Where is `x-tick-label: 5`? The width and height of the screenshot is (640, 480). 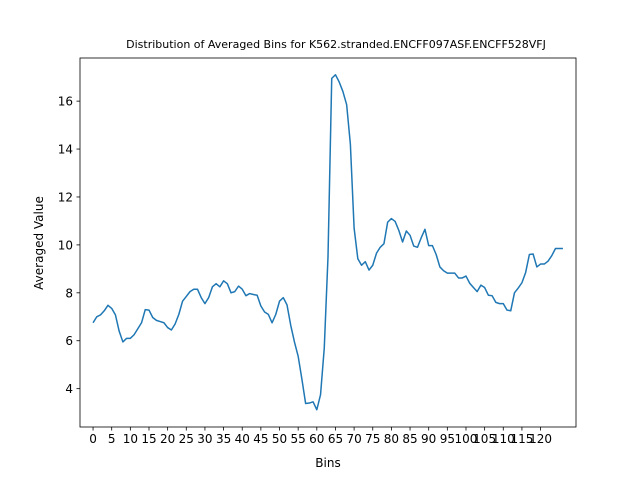
x-tick-label: 5 is located at coordinates (112, 439).